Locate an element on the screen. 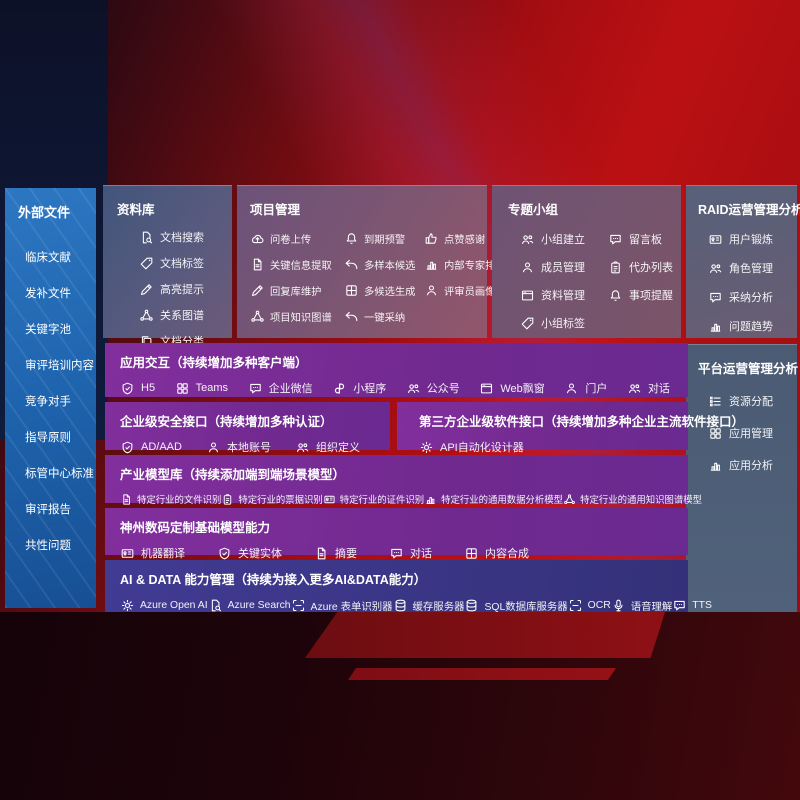  feature-label: 用户锻炼 is located at coordinates (751, 240).